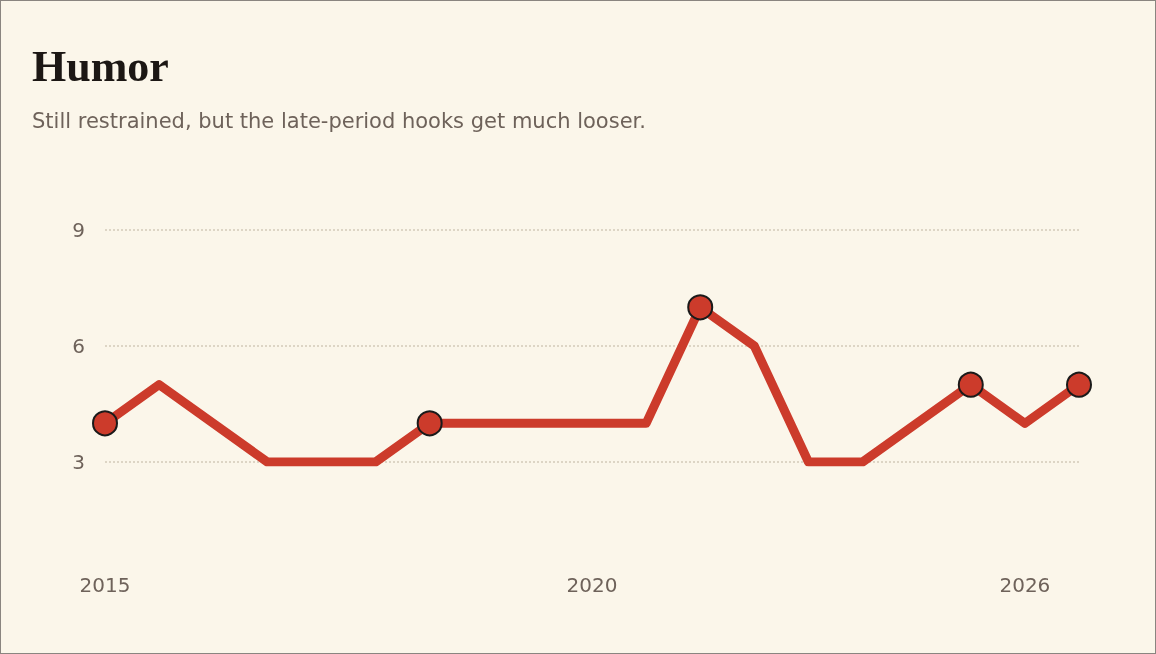  What do you see at coordinates (105, 585) in the screenshot?
I see `x-tick-label: 2015` at bounding box center [105, 585].